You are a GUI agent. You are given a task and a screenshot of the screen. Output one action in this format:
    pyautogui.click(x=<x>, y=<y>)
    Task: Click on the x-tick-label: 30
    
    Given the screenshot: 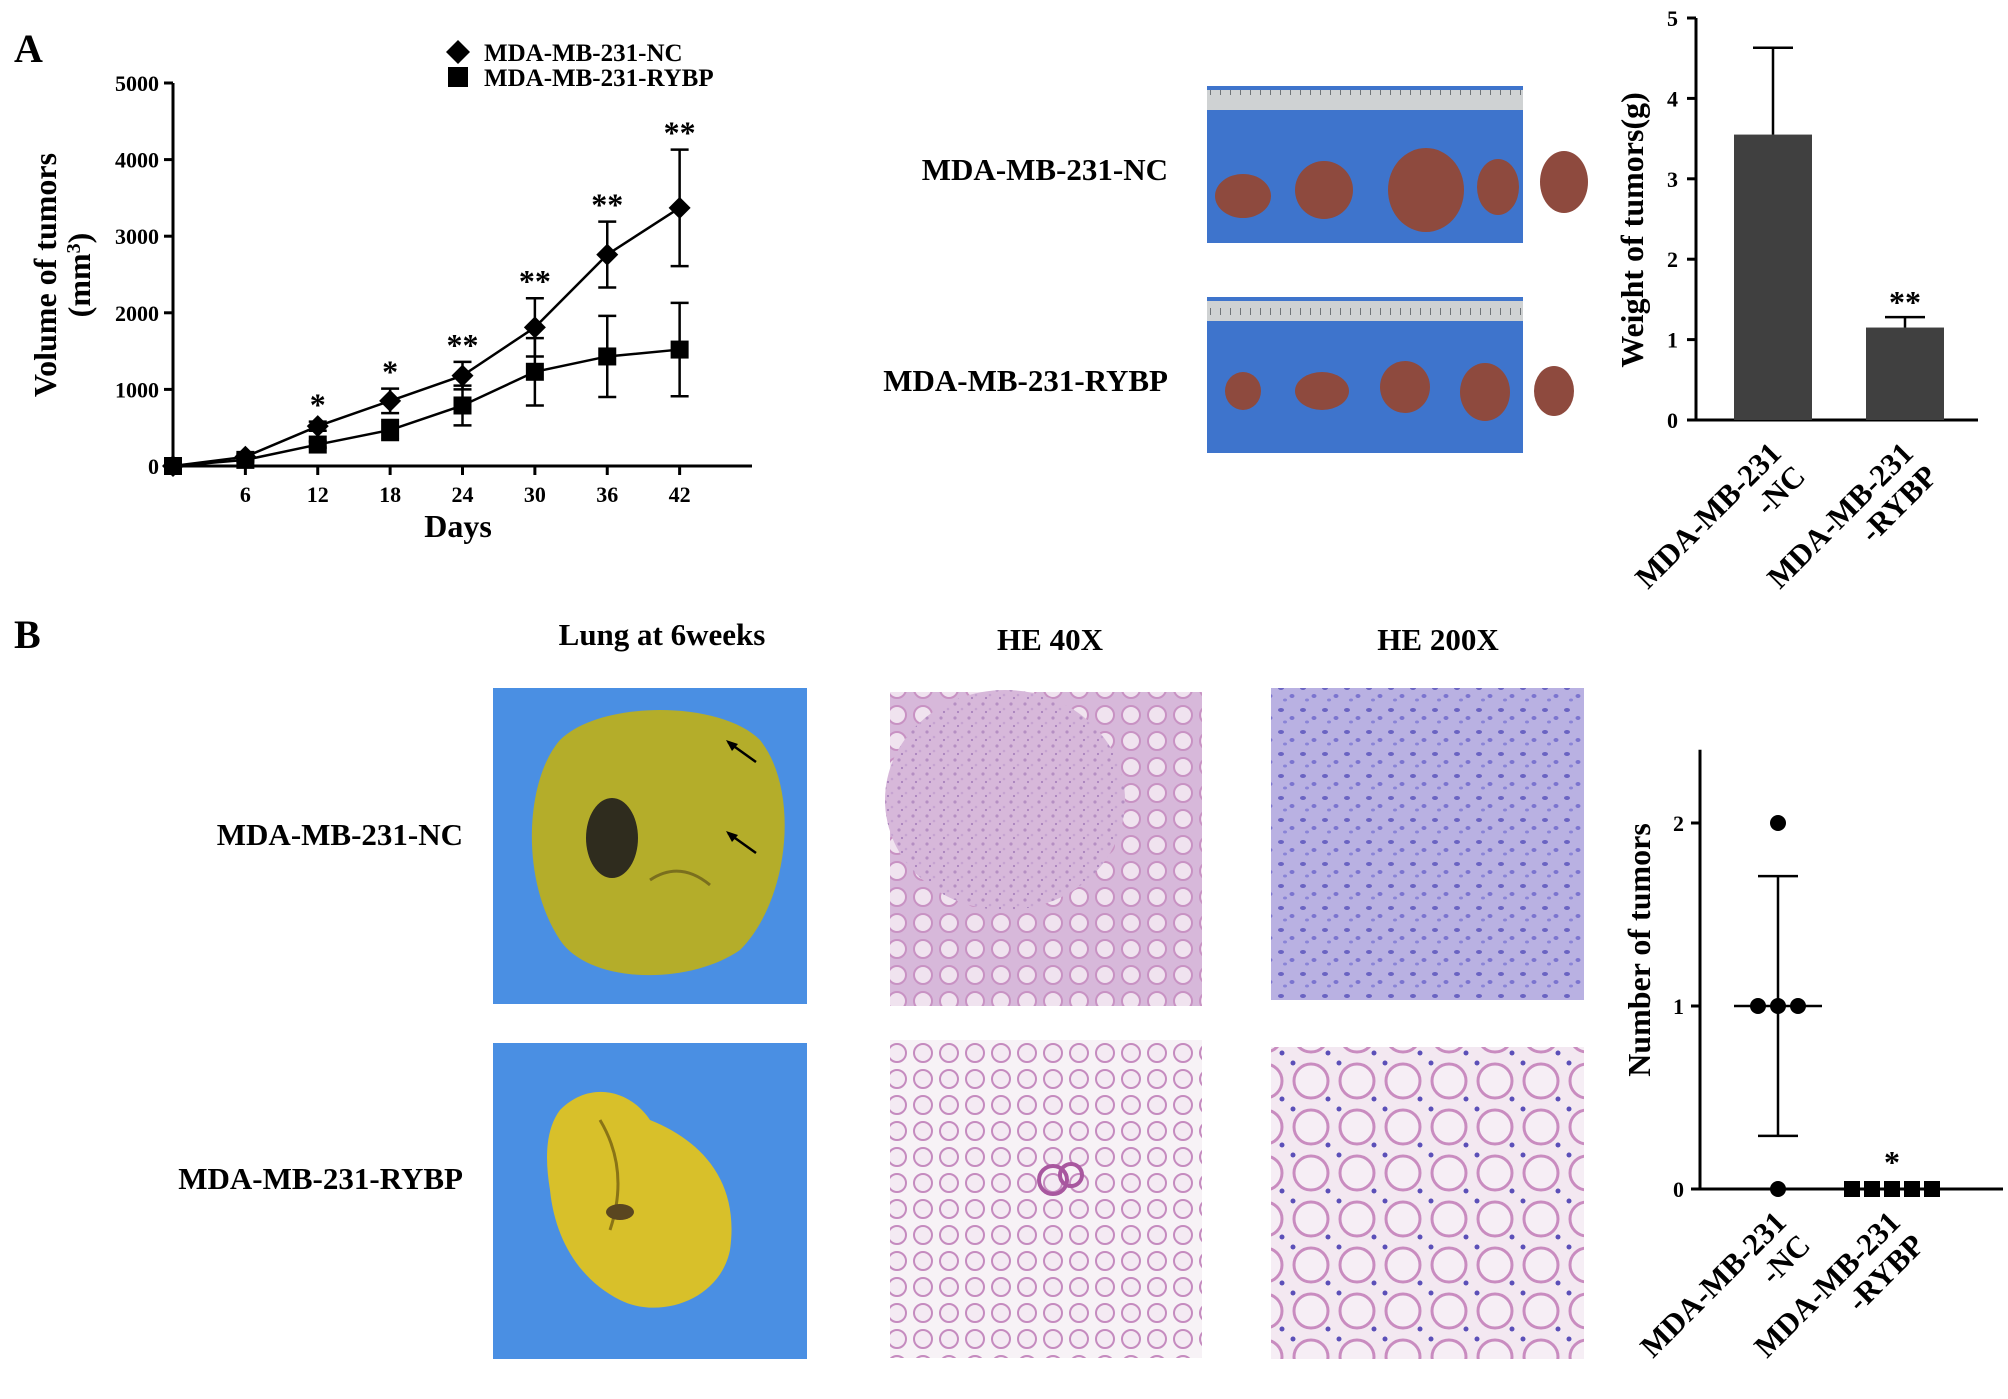 What is the action you would take?
    pyautogui.click(x=535, y=494)
    